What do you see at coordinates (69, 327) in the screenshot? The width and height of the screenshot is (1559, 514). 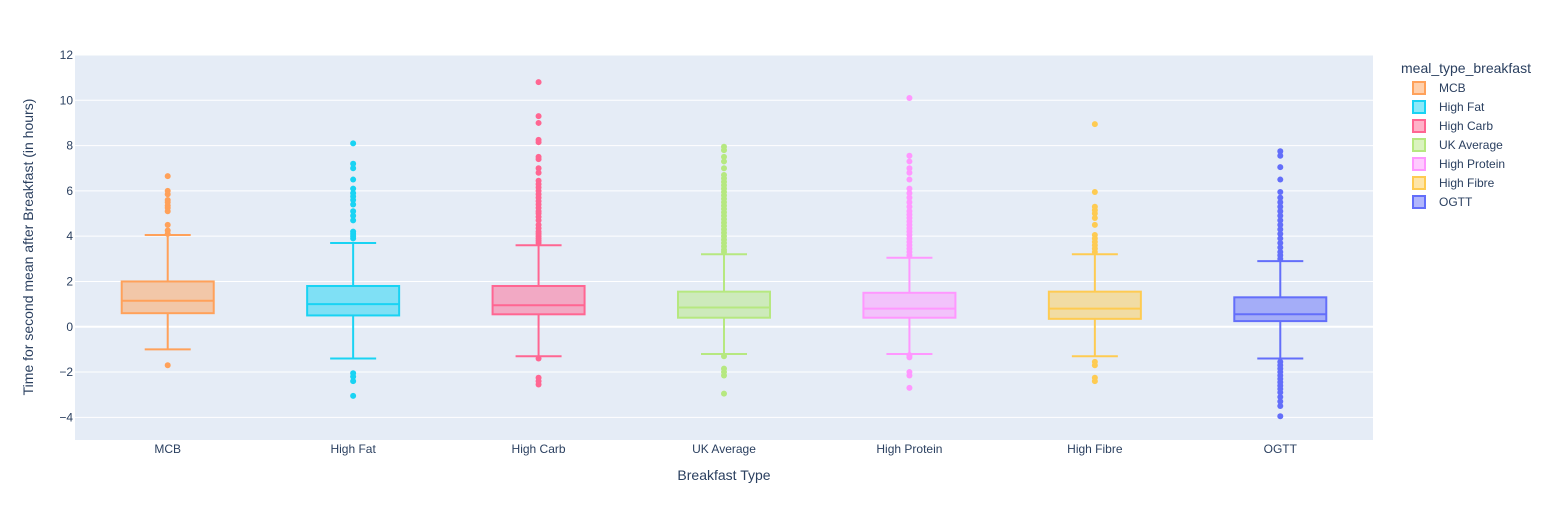 I see `y-tick-label: 0` at bounding box center [69, 327].